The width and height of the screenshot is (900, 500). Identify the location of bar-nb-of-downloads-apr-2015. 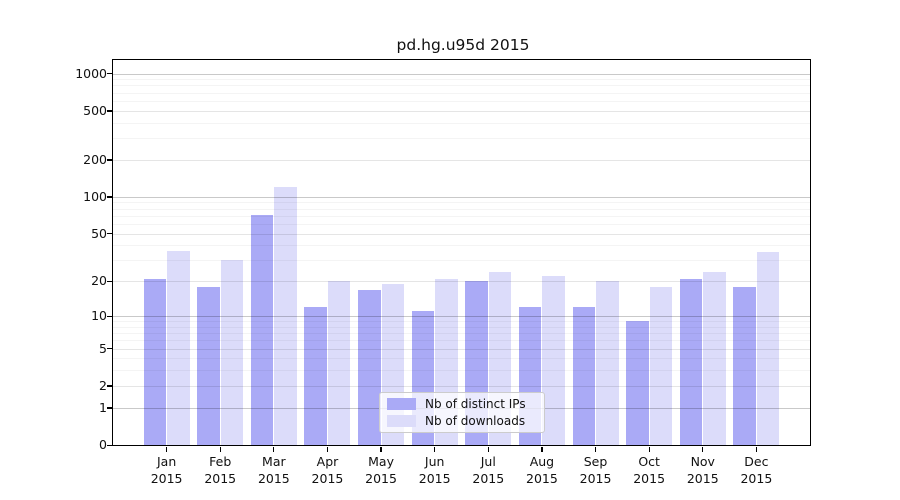
(339, 363).